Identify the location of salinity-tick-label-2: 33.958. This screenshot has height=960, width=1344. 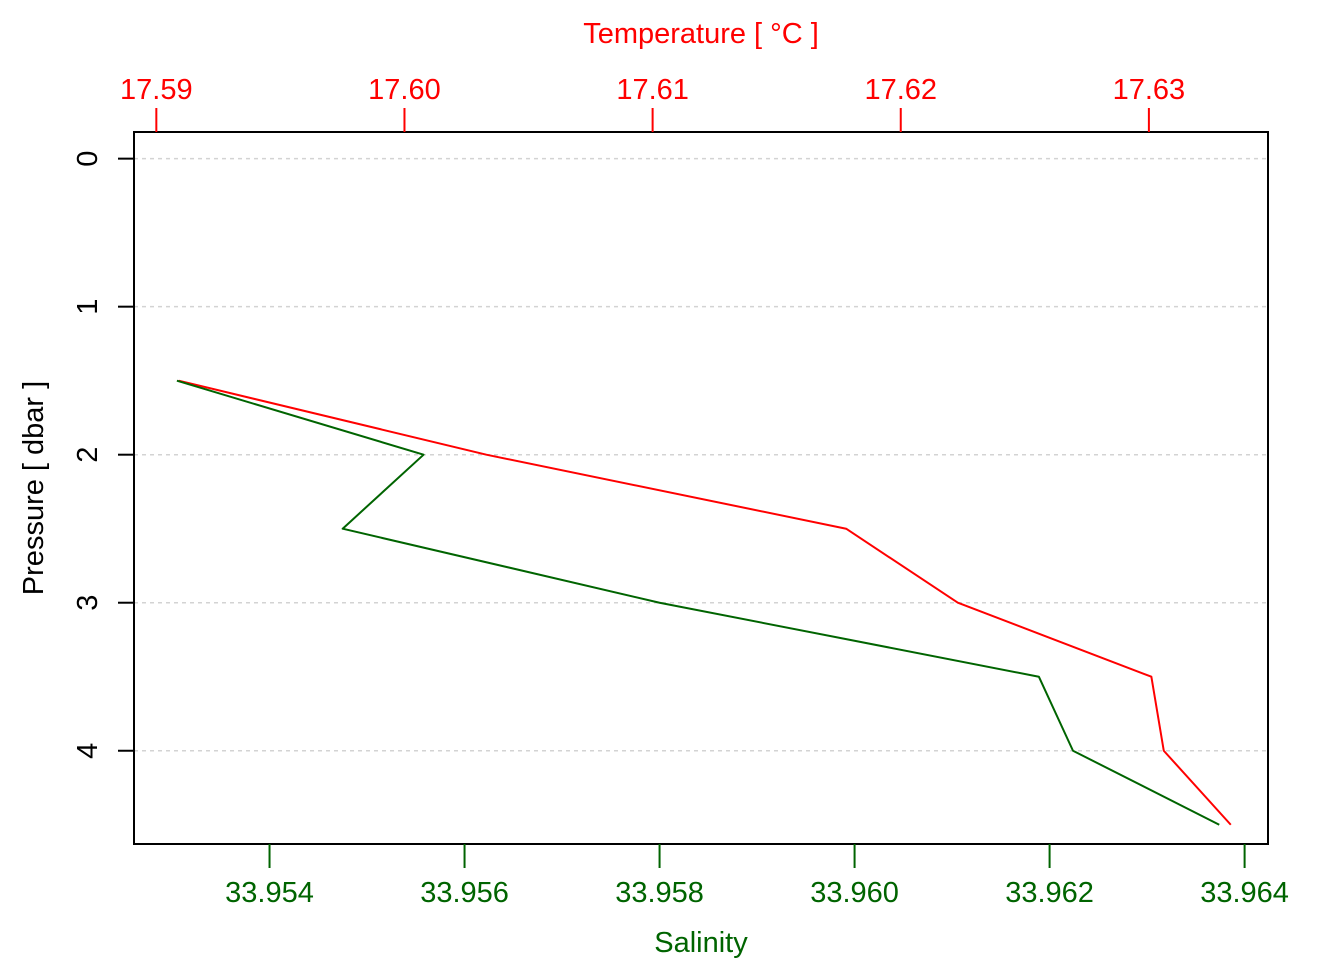
(659, 893).